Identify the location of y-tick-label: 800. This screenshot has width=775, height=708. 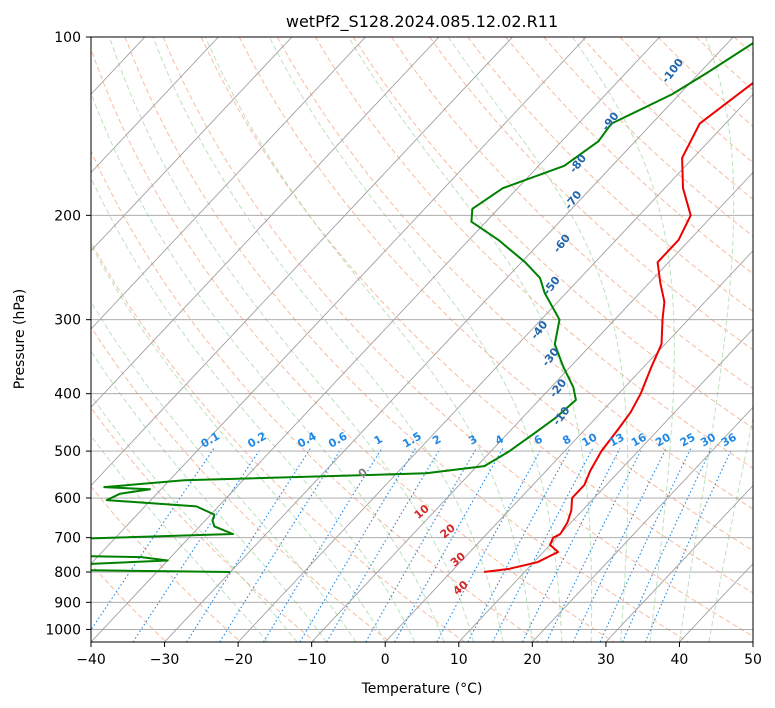
(67, 573).